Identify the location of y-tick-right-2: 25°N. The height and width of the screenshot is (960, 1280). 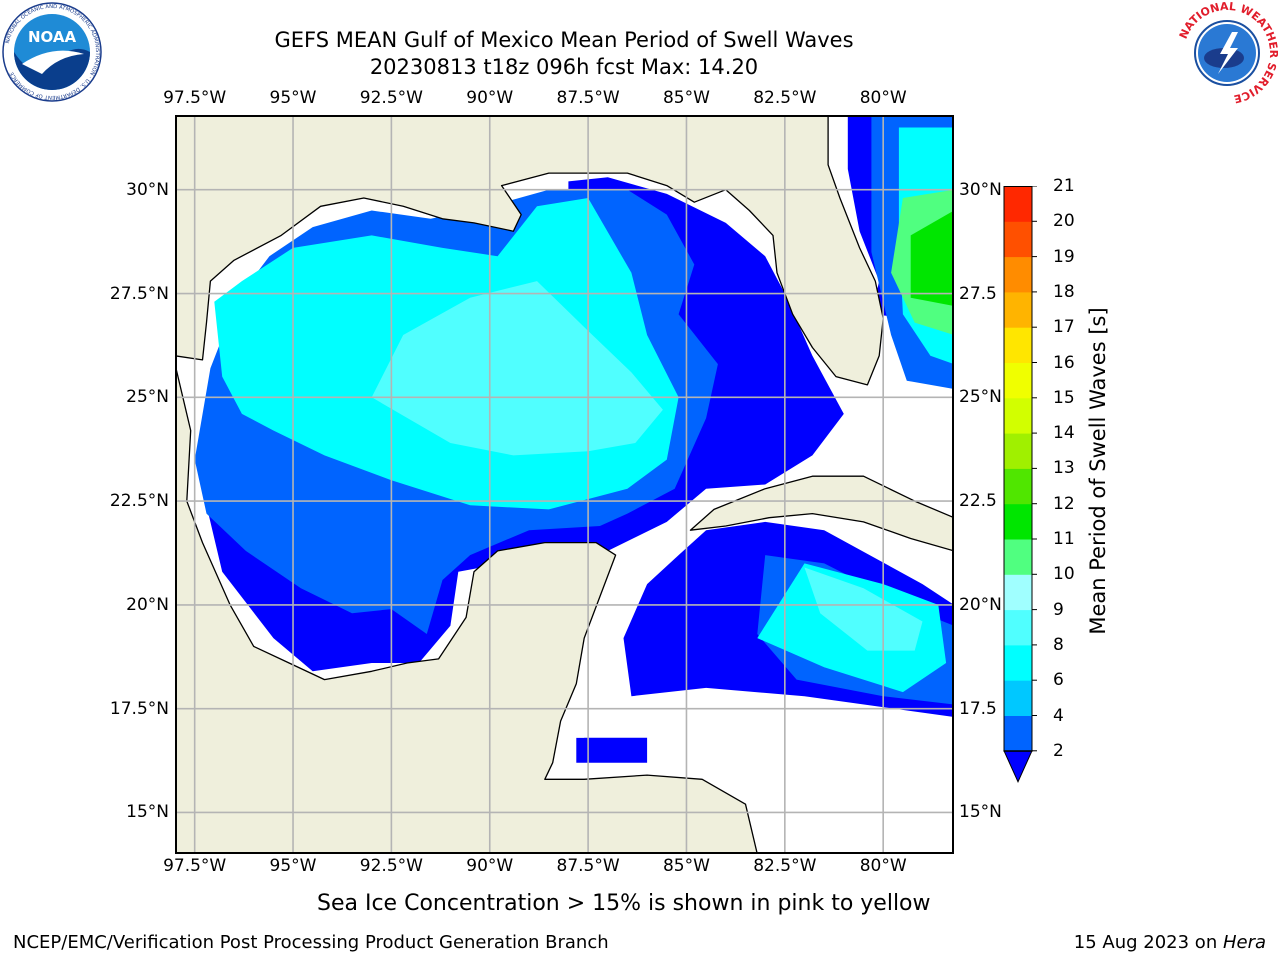
(980, 397).